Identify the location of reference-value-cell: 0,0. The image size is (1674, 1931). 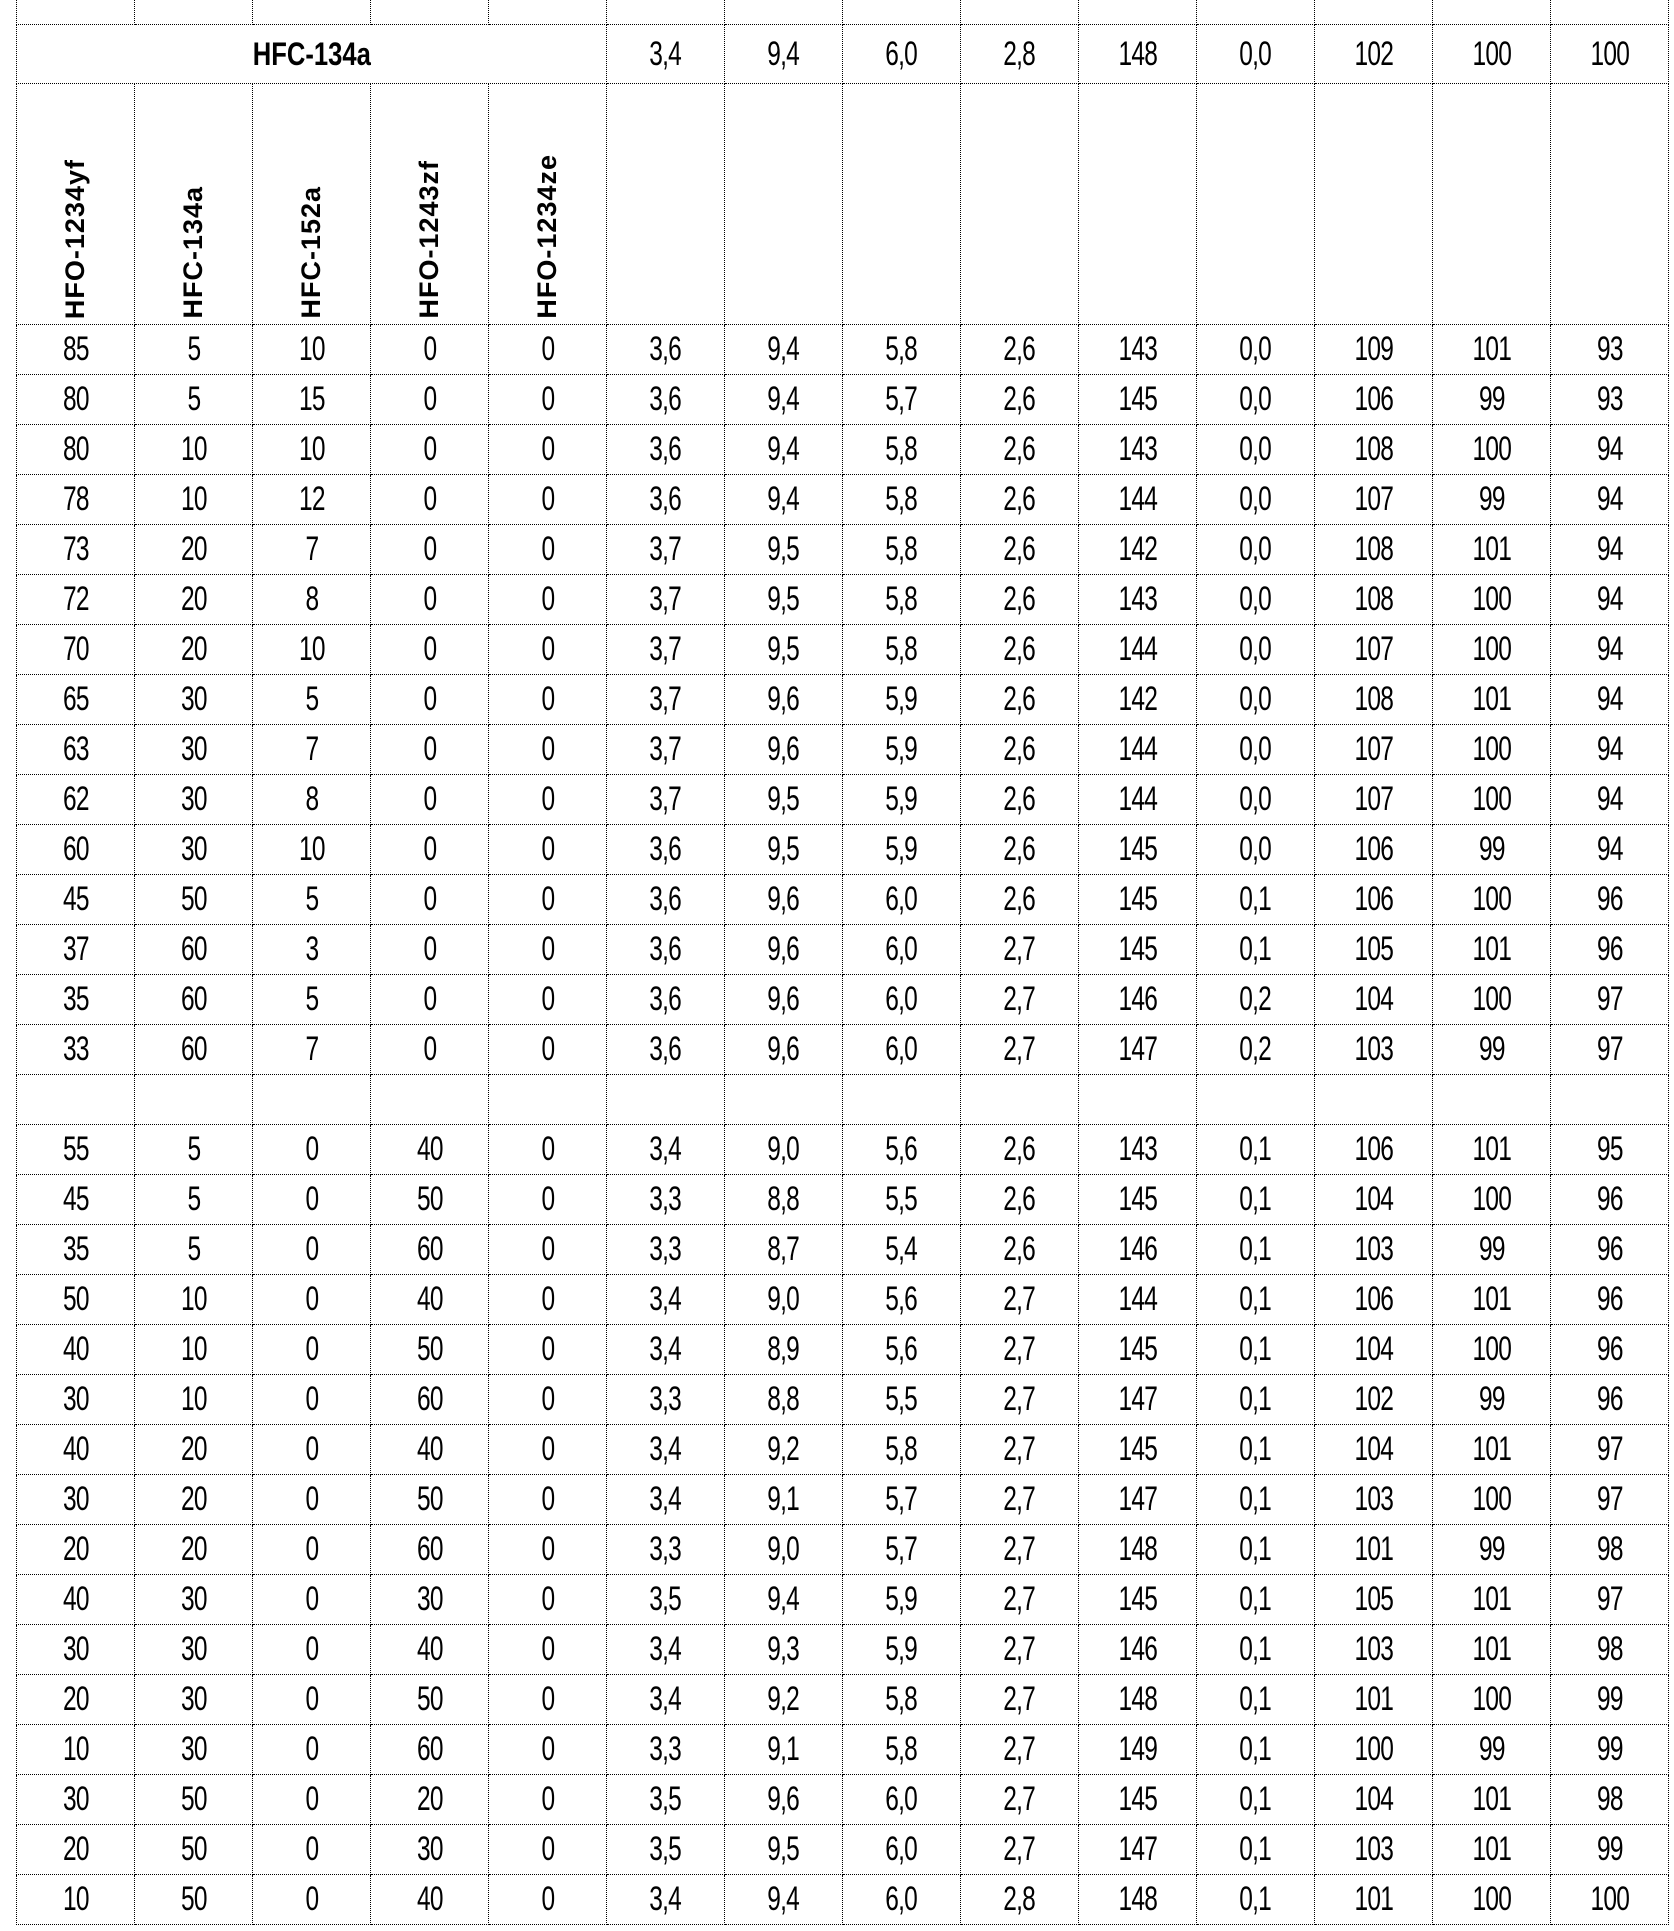
(1256, 54).